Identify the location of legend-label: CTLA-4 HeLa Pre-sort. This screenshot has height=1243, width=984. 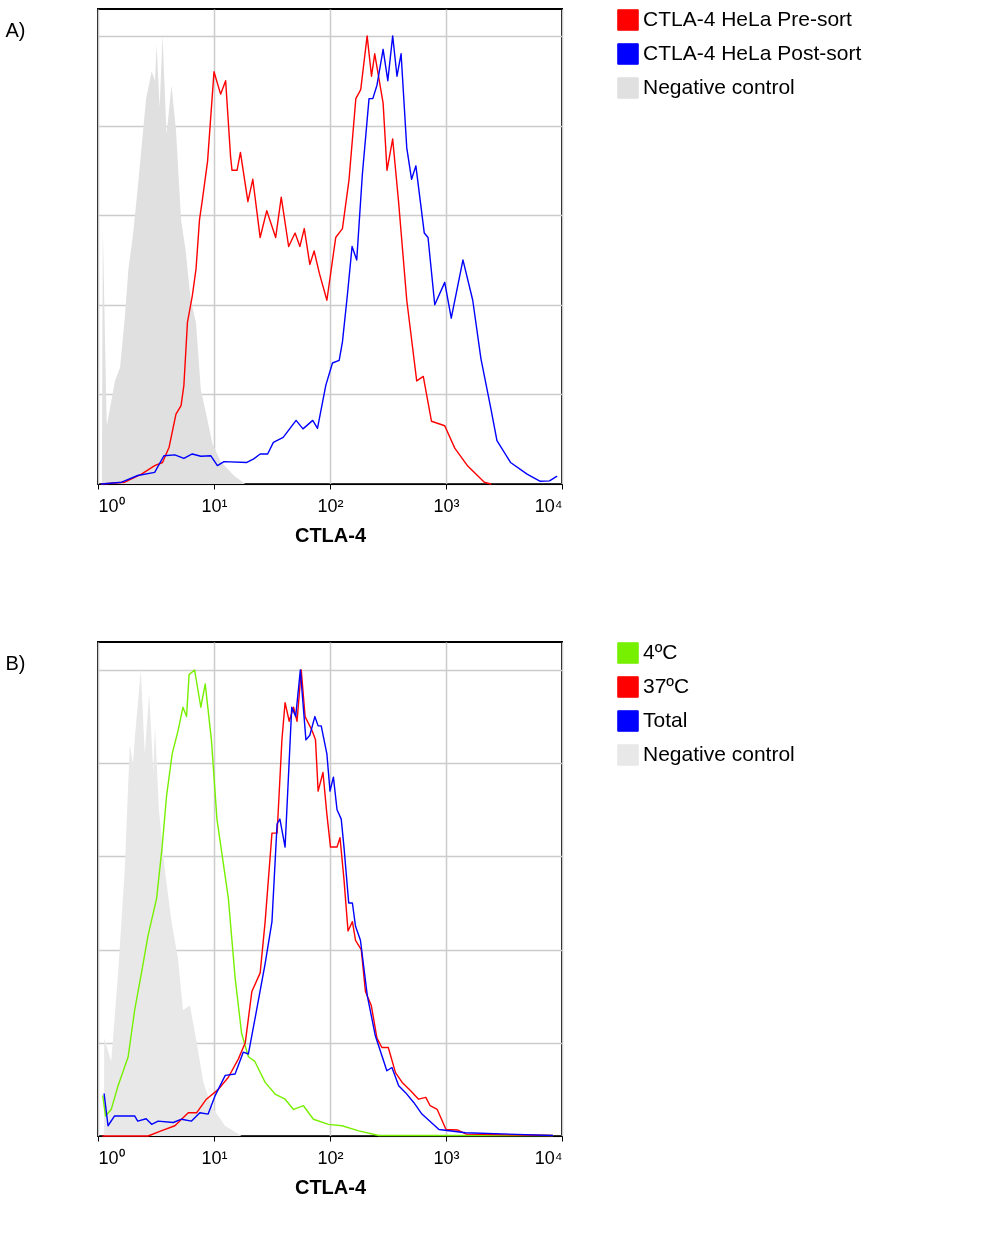
(748, 18).